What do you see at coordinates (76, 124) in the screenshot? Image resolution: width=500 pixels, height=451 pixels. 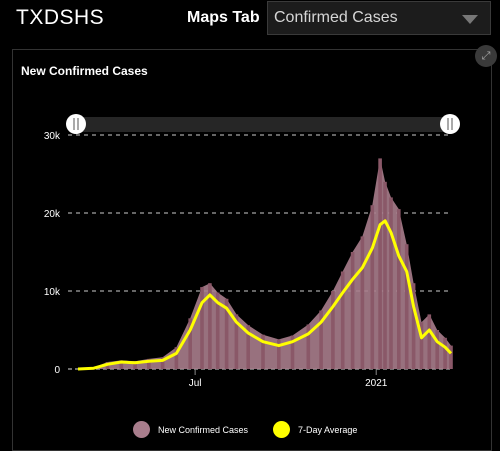 I see `scrollbar-handle-left` at bounding box center [76, 124].